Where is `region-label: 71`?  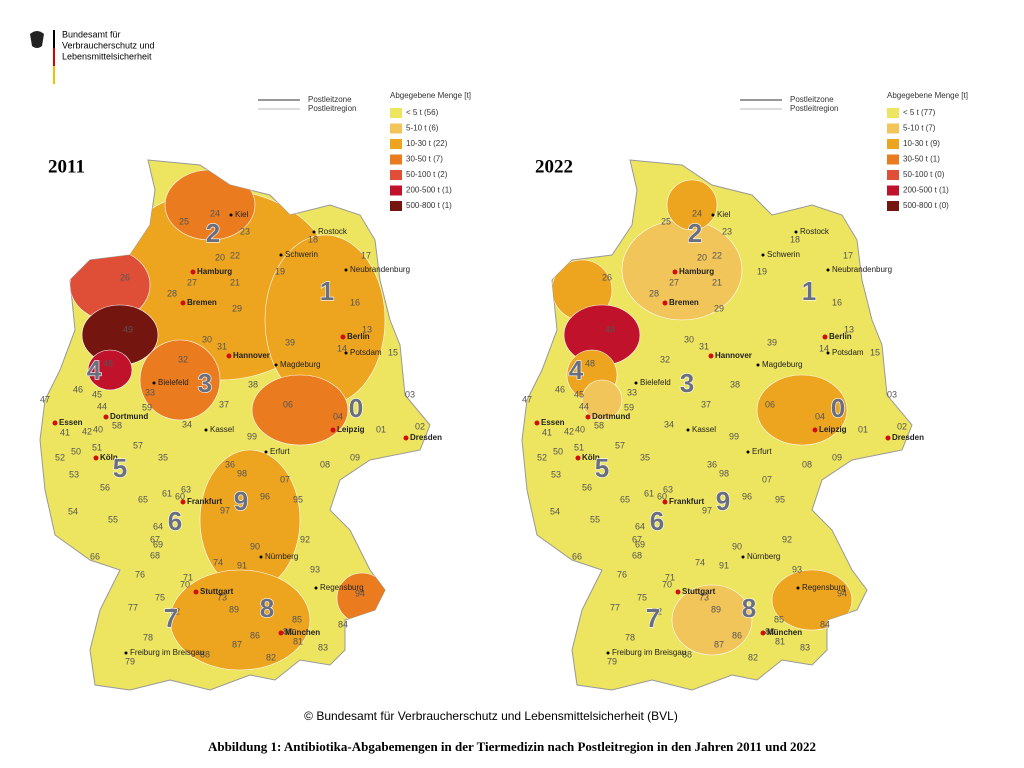
region-label: 71 is located at coordinates (188, 577).